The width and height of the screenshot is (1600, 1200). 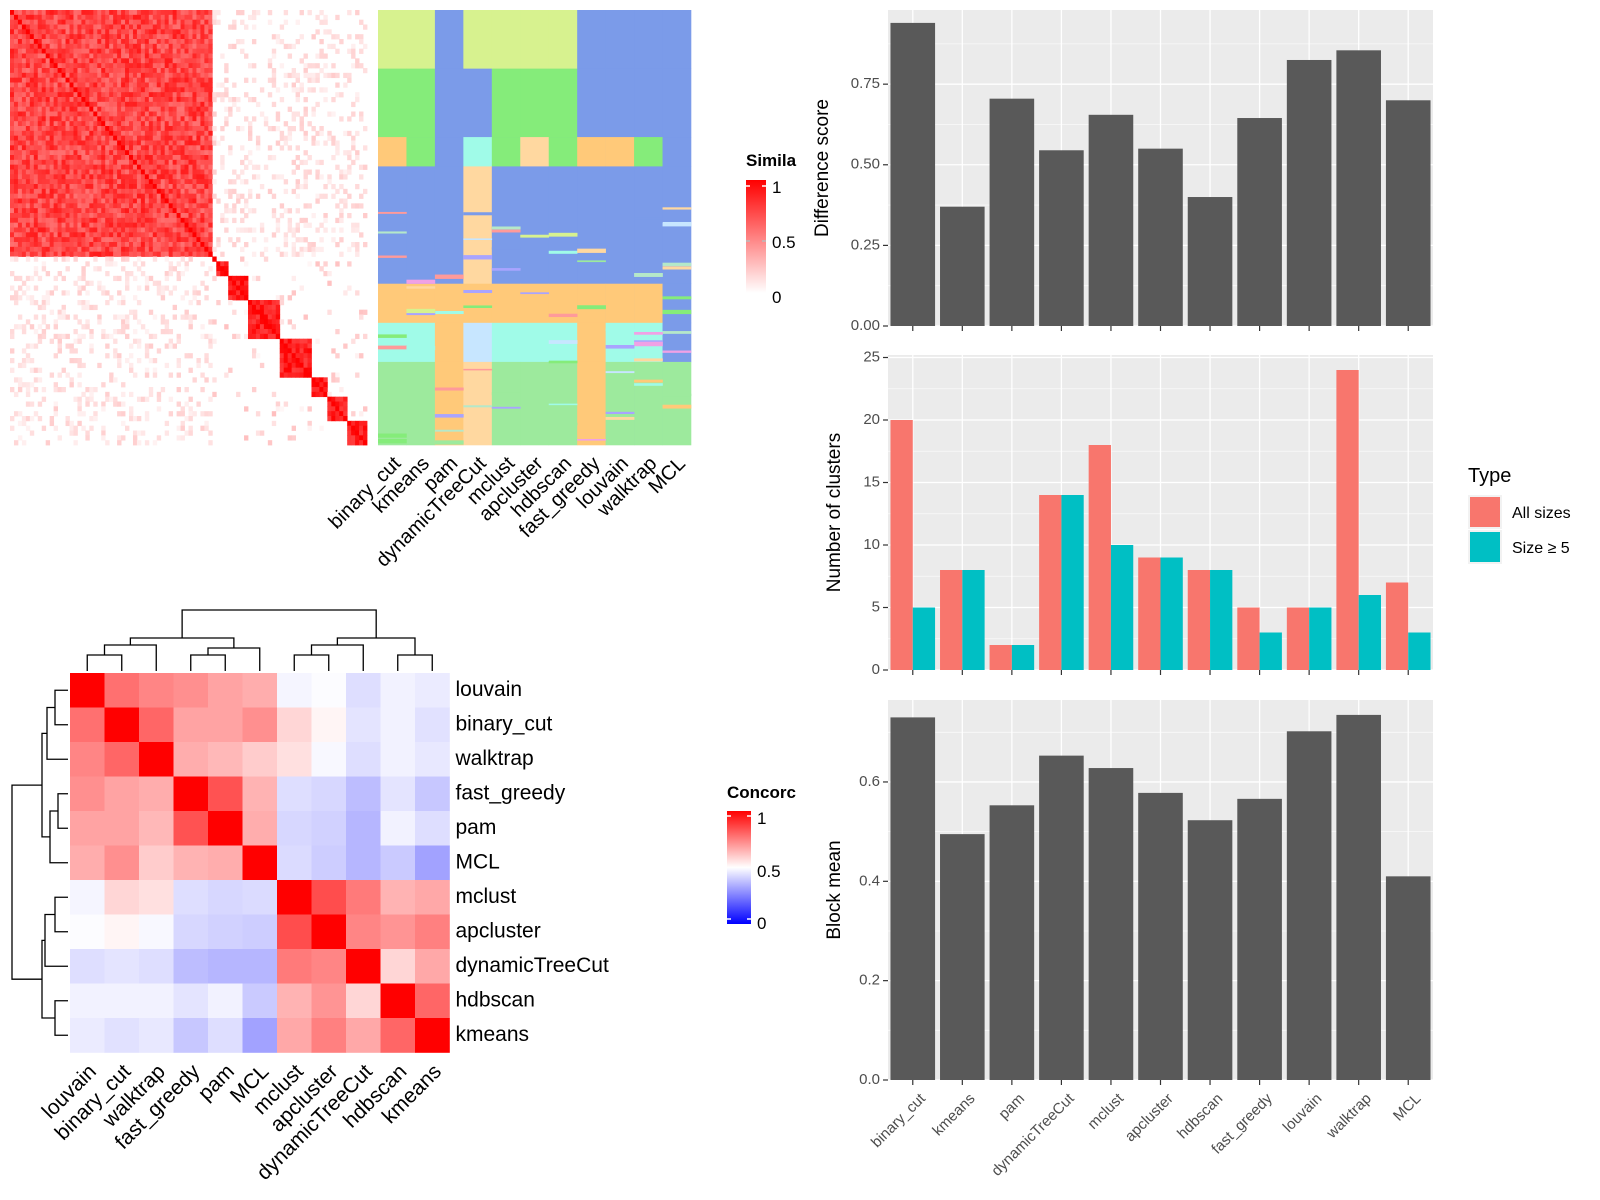 What do you see at coordinates (591, 439) in the screenshot?
I see `partition-stripe` at bounding box center [591, 439].